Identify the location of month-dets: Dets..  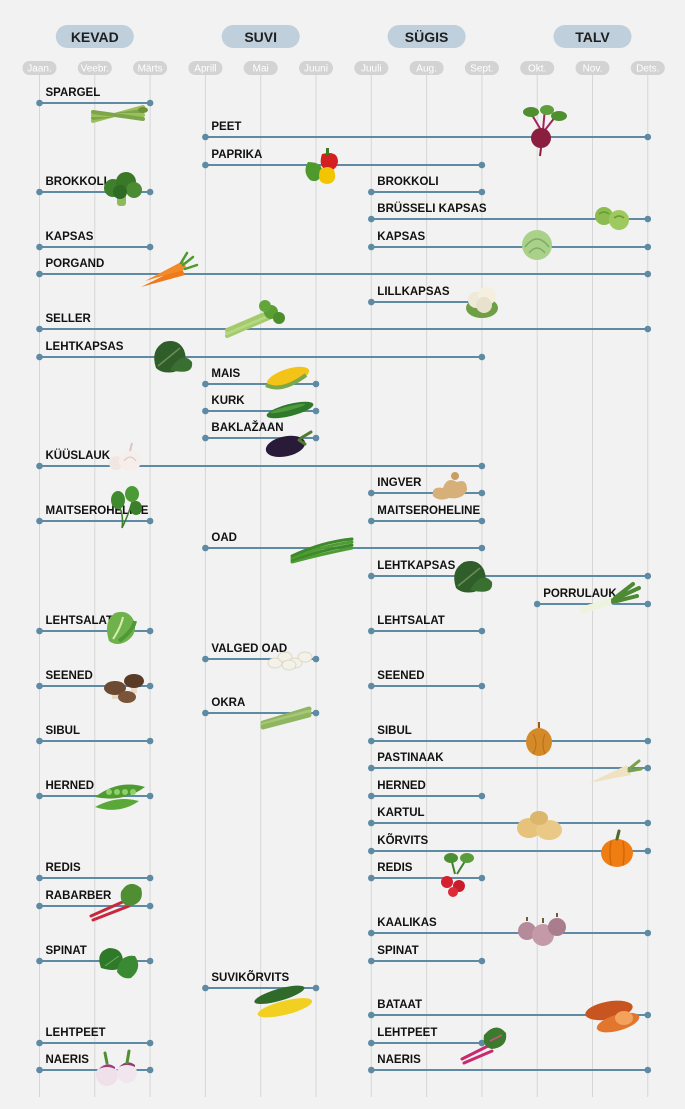
(647, 68).